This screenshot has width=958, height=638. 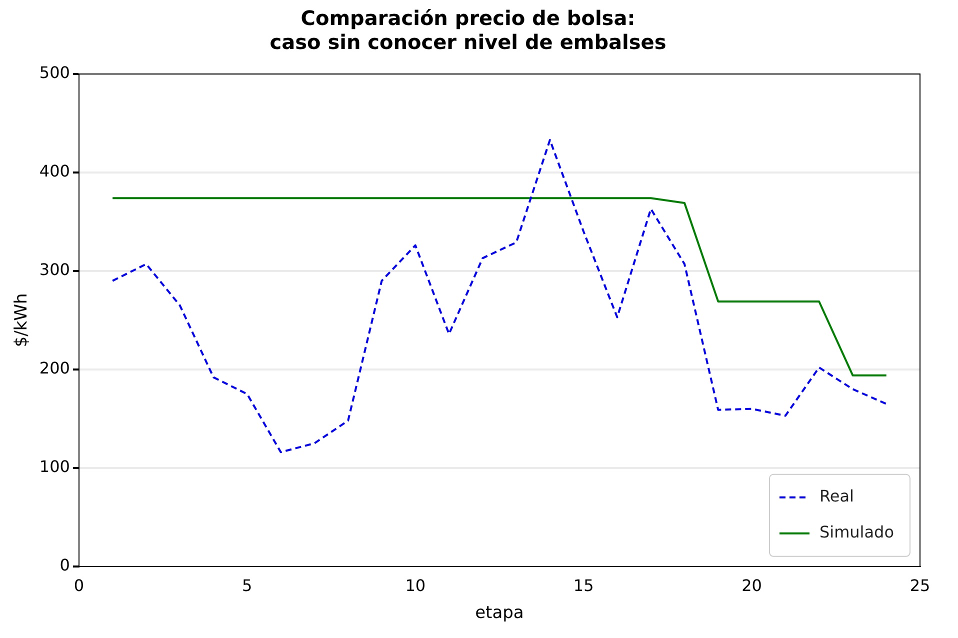 I want to click on x-tick-label: 5, so click(x=247, y=586).